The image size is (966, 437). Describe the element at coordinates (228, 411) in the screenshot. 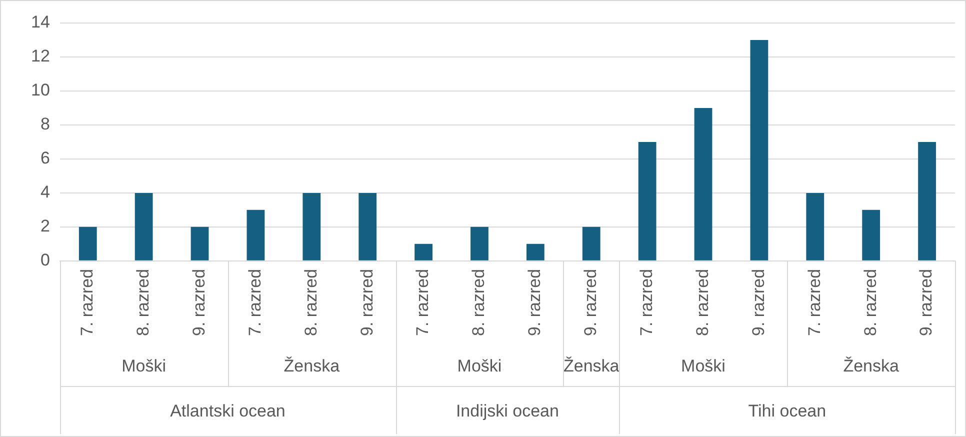

I see `text: Atlantski ocean` at that location.